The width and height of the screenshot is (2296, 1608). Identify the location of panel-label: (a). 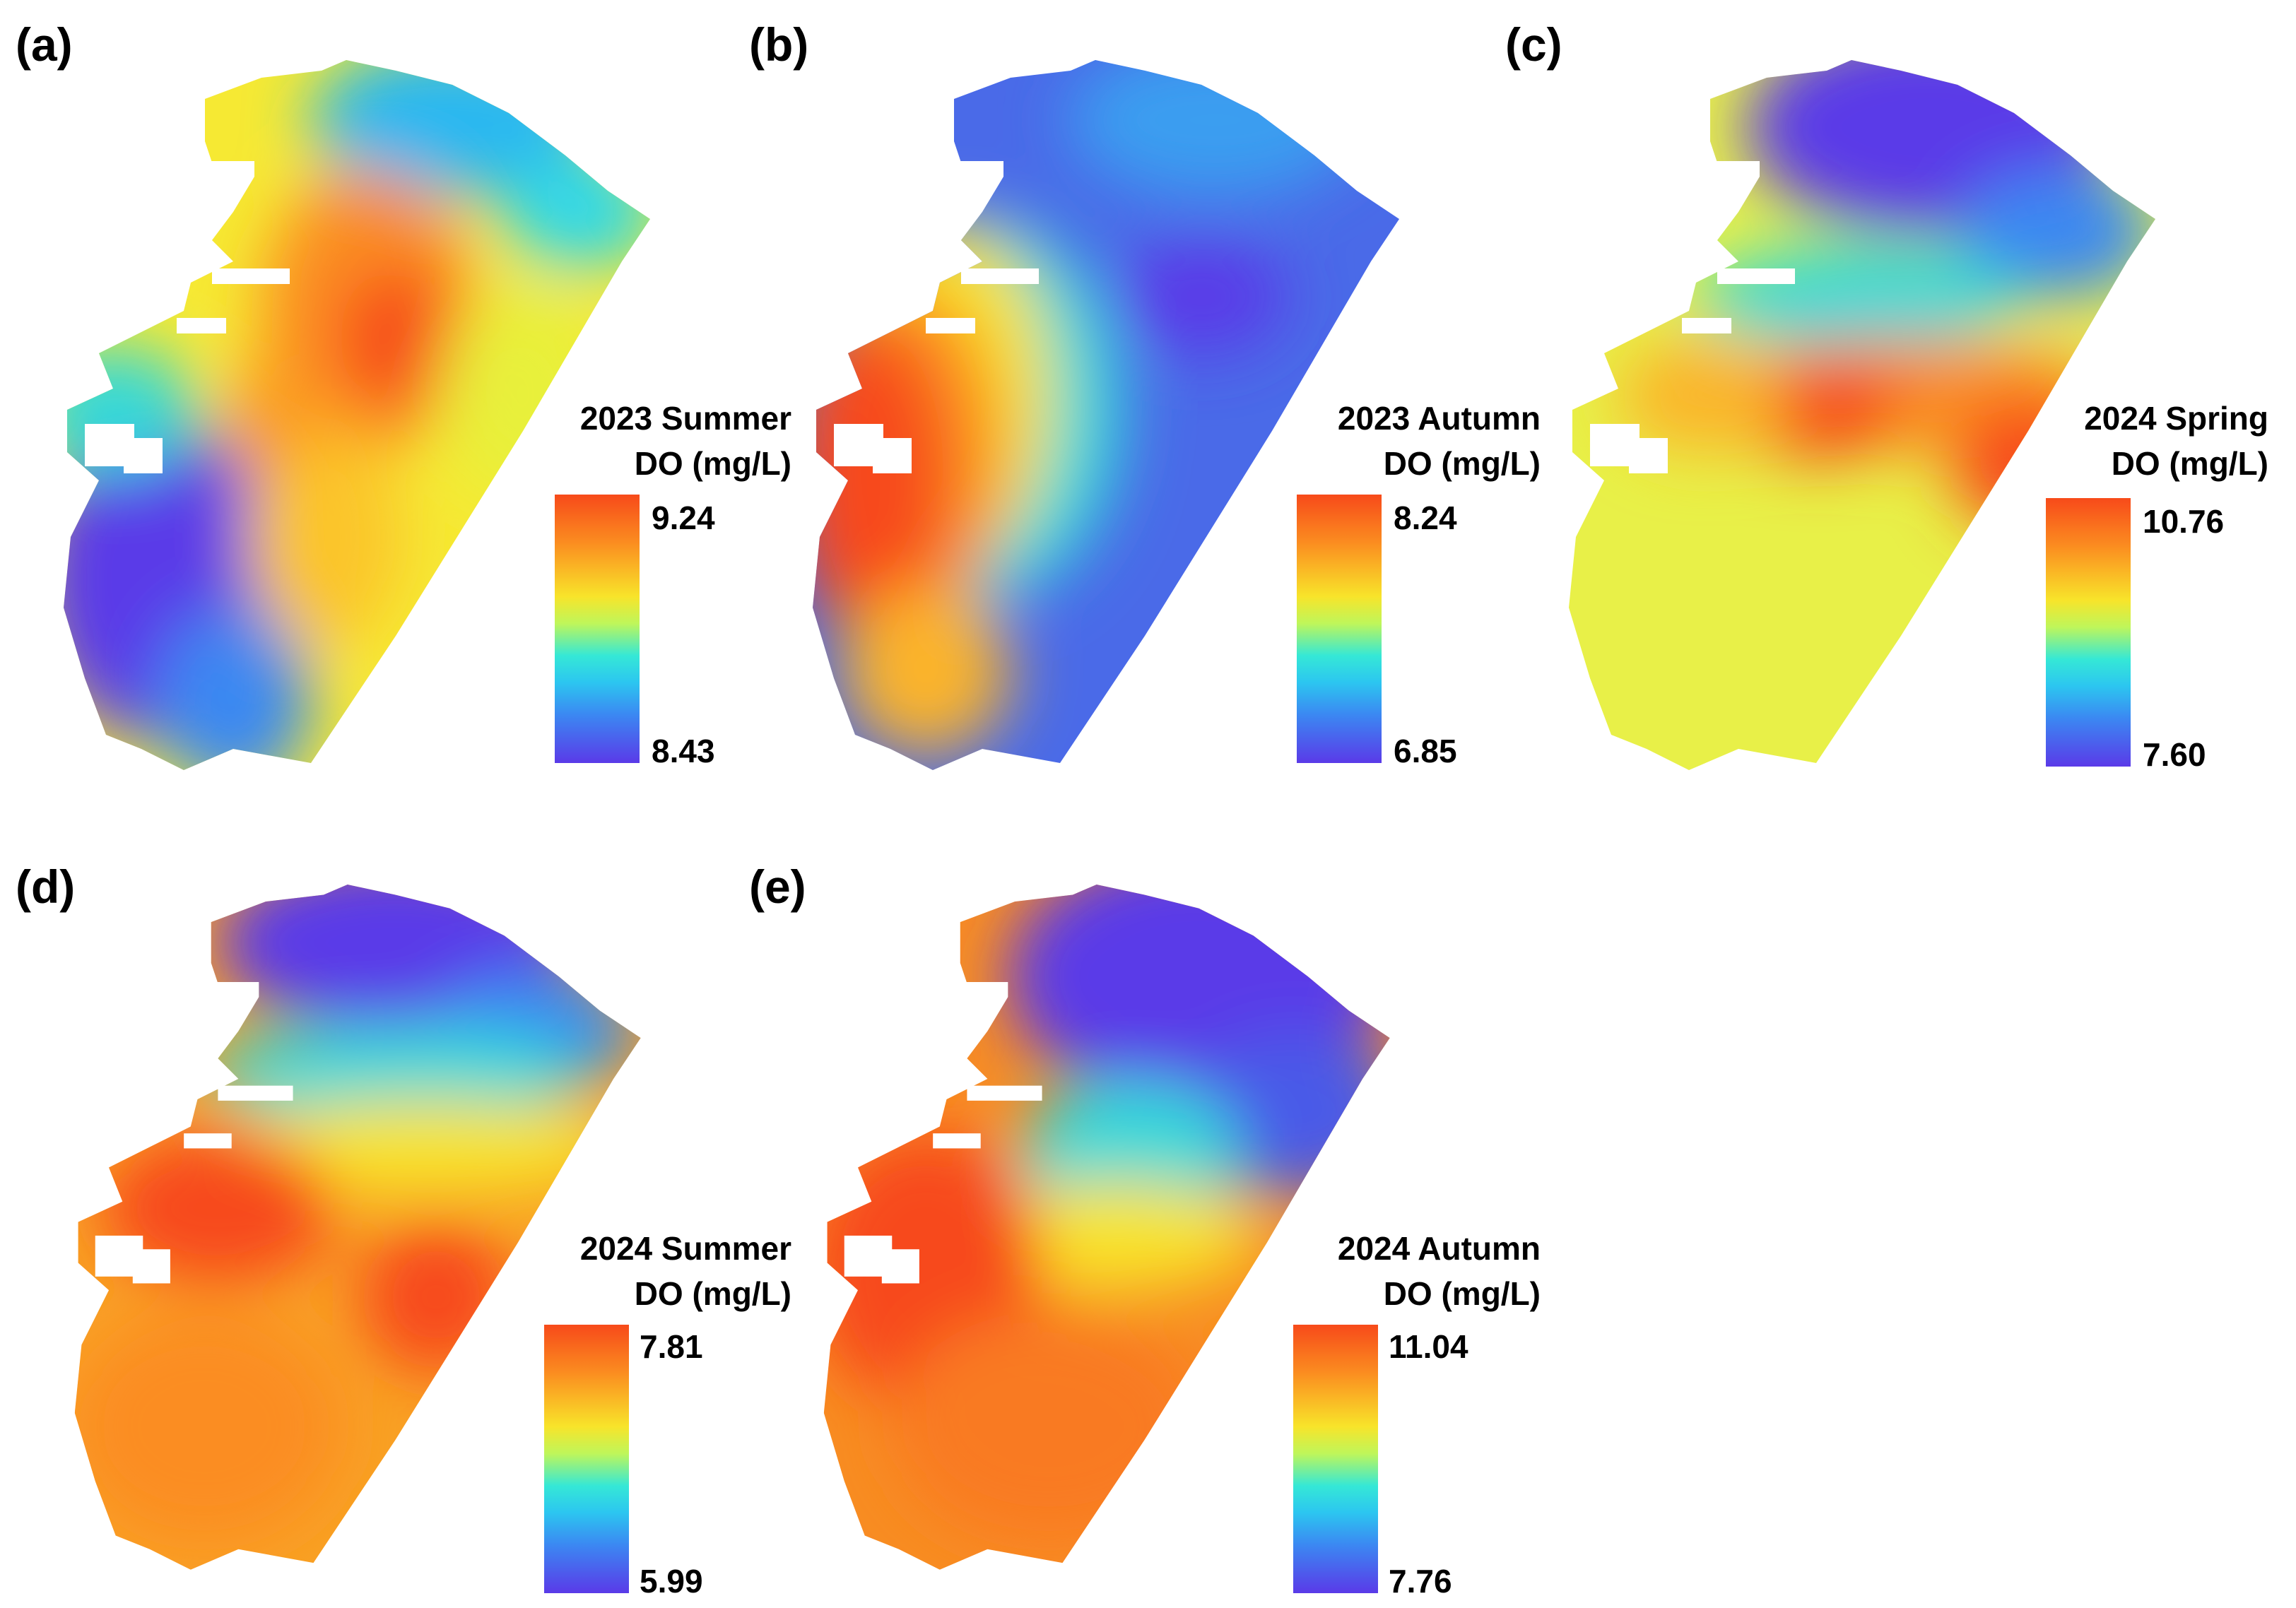
(45, 44).